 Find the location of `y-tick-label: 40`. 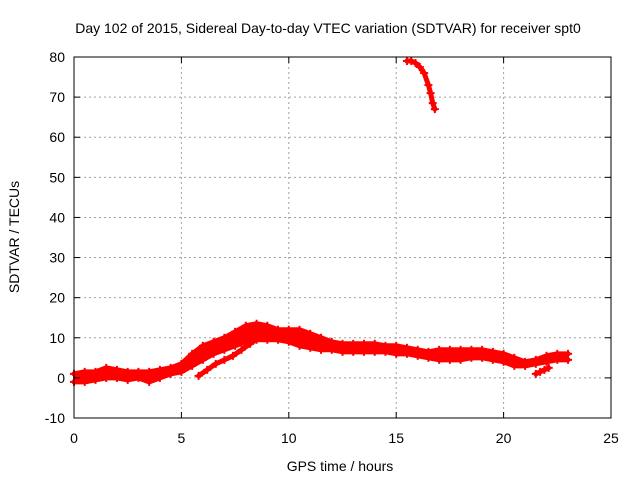

y-tick-label: 40 is located at coordinates (57, 217).